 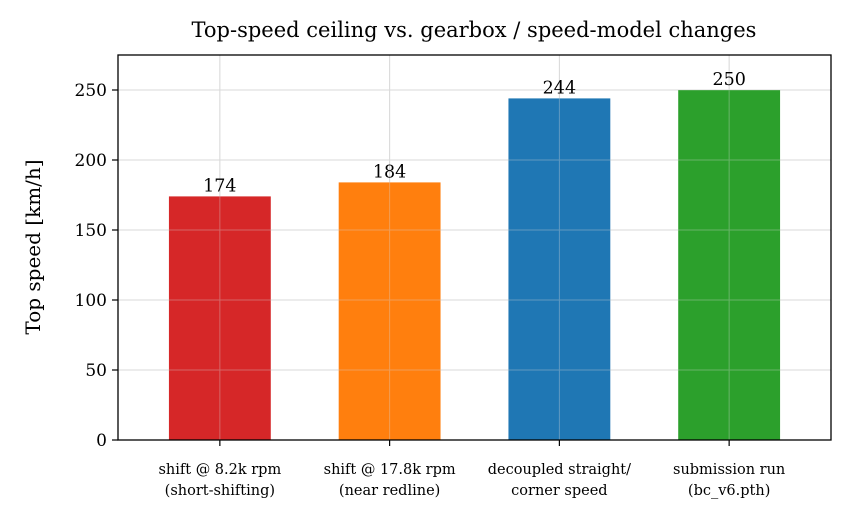 What do you see at coordinates (728, 80) in the screenshot?
I see `bar-value-label: 250` at bounding box center [728, 80].